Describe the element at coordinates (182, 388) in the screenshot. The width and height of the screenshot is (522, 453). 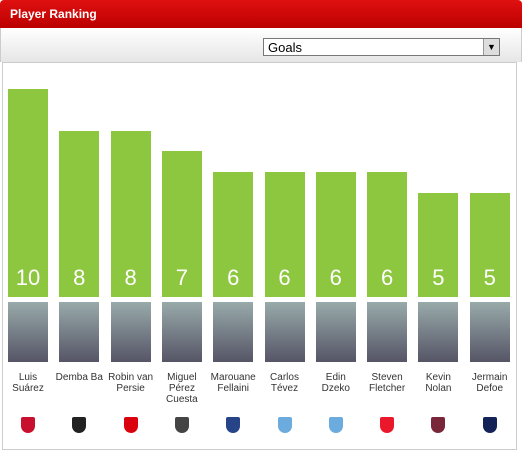
I see `player-name: Miguel Pérez Cuesta` at that location.